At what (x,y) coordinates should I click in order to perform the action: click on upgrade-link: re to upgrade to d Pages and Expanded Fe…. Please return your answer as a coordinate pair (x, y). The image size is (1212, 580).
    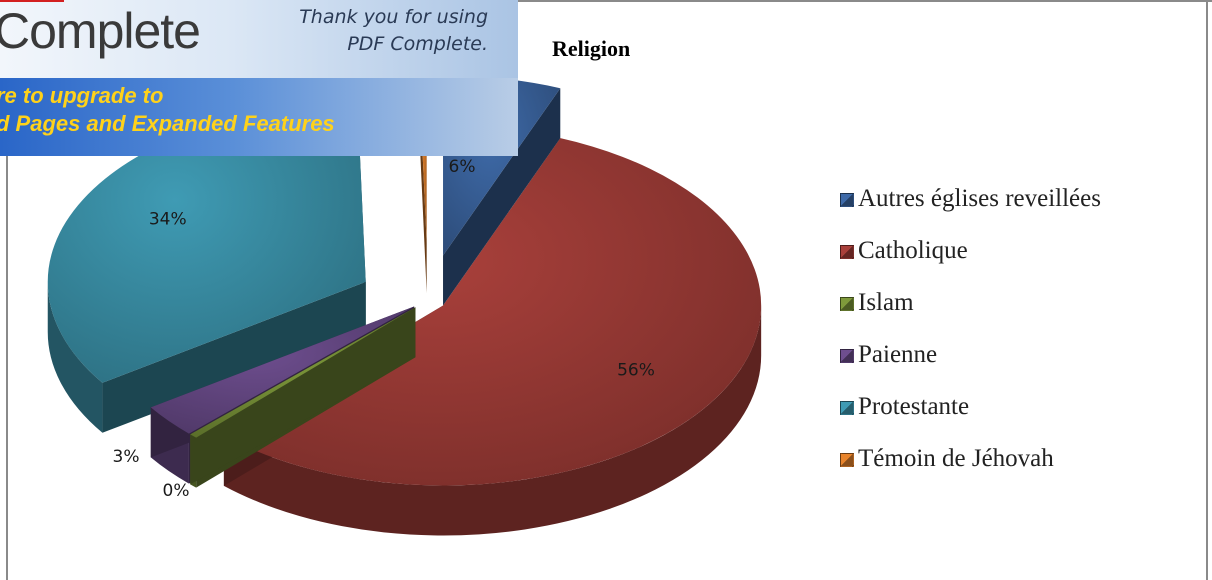
    Looking at the image, I should click on (167, 110).